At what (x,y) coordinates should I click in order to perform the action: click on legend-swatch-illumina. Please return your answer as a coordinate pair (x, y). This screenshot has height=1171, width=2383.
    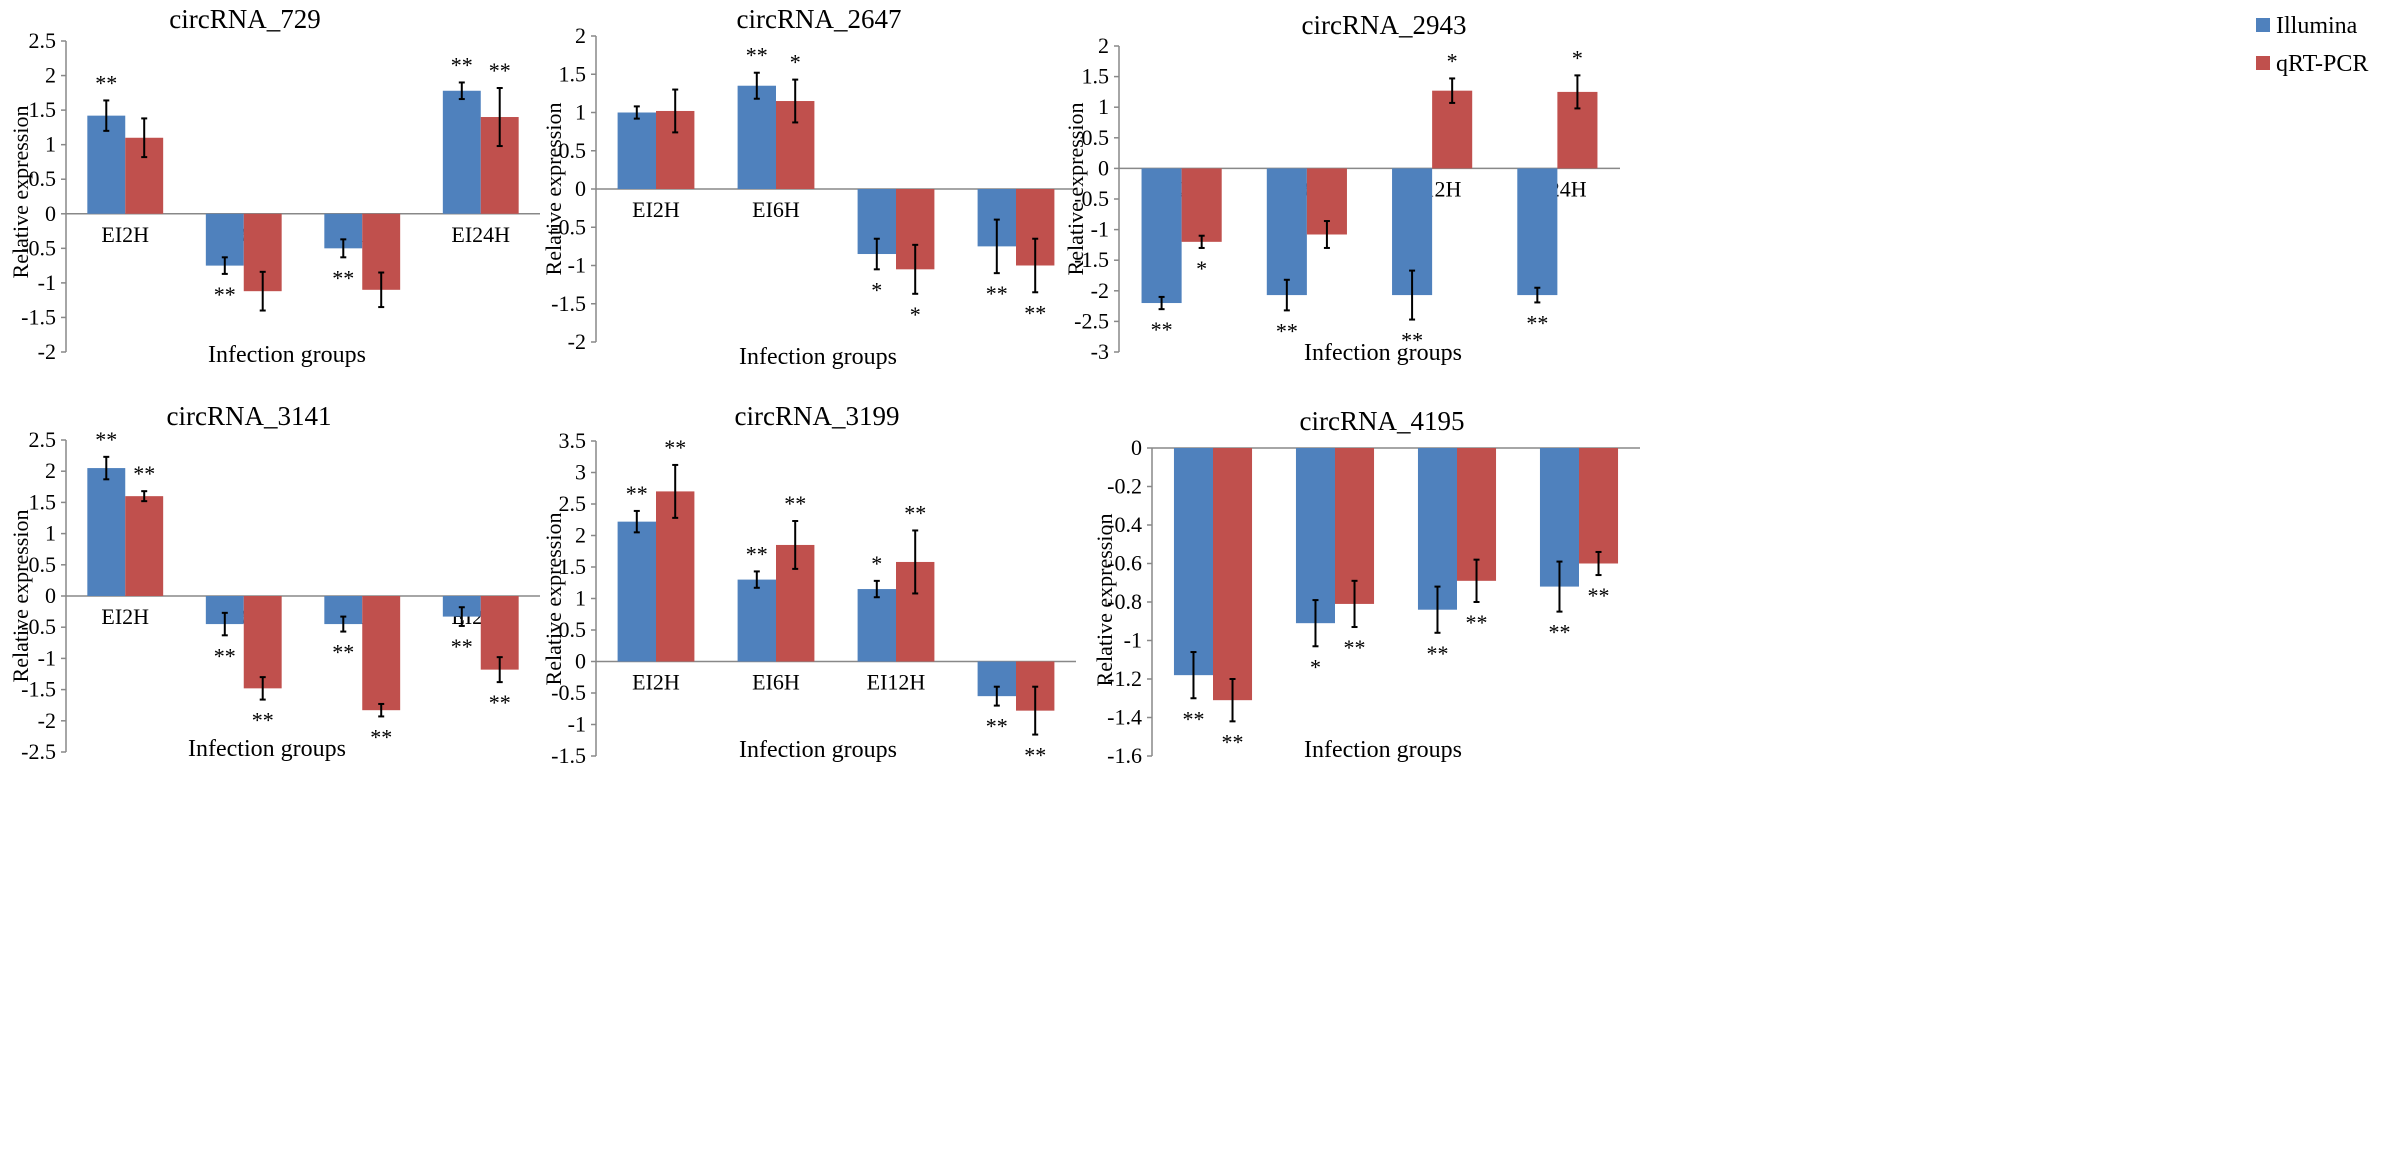
    Looking at the image, I should click on (2263, 25).